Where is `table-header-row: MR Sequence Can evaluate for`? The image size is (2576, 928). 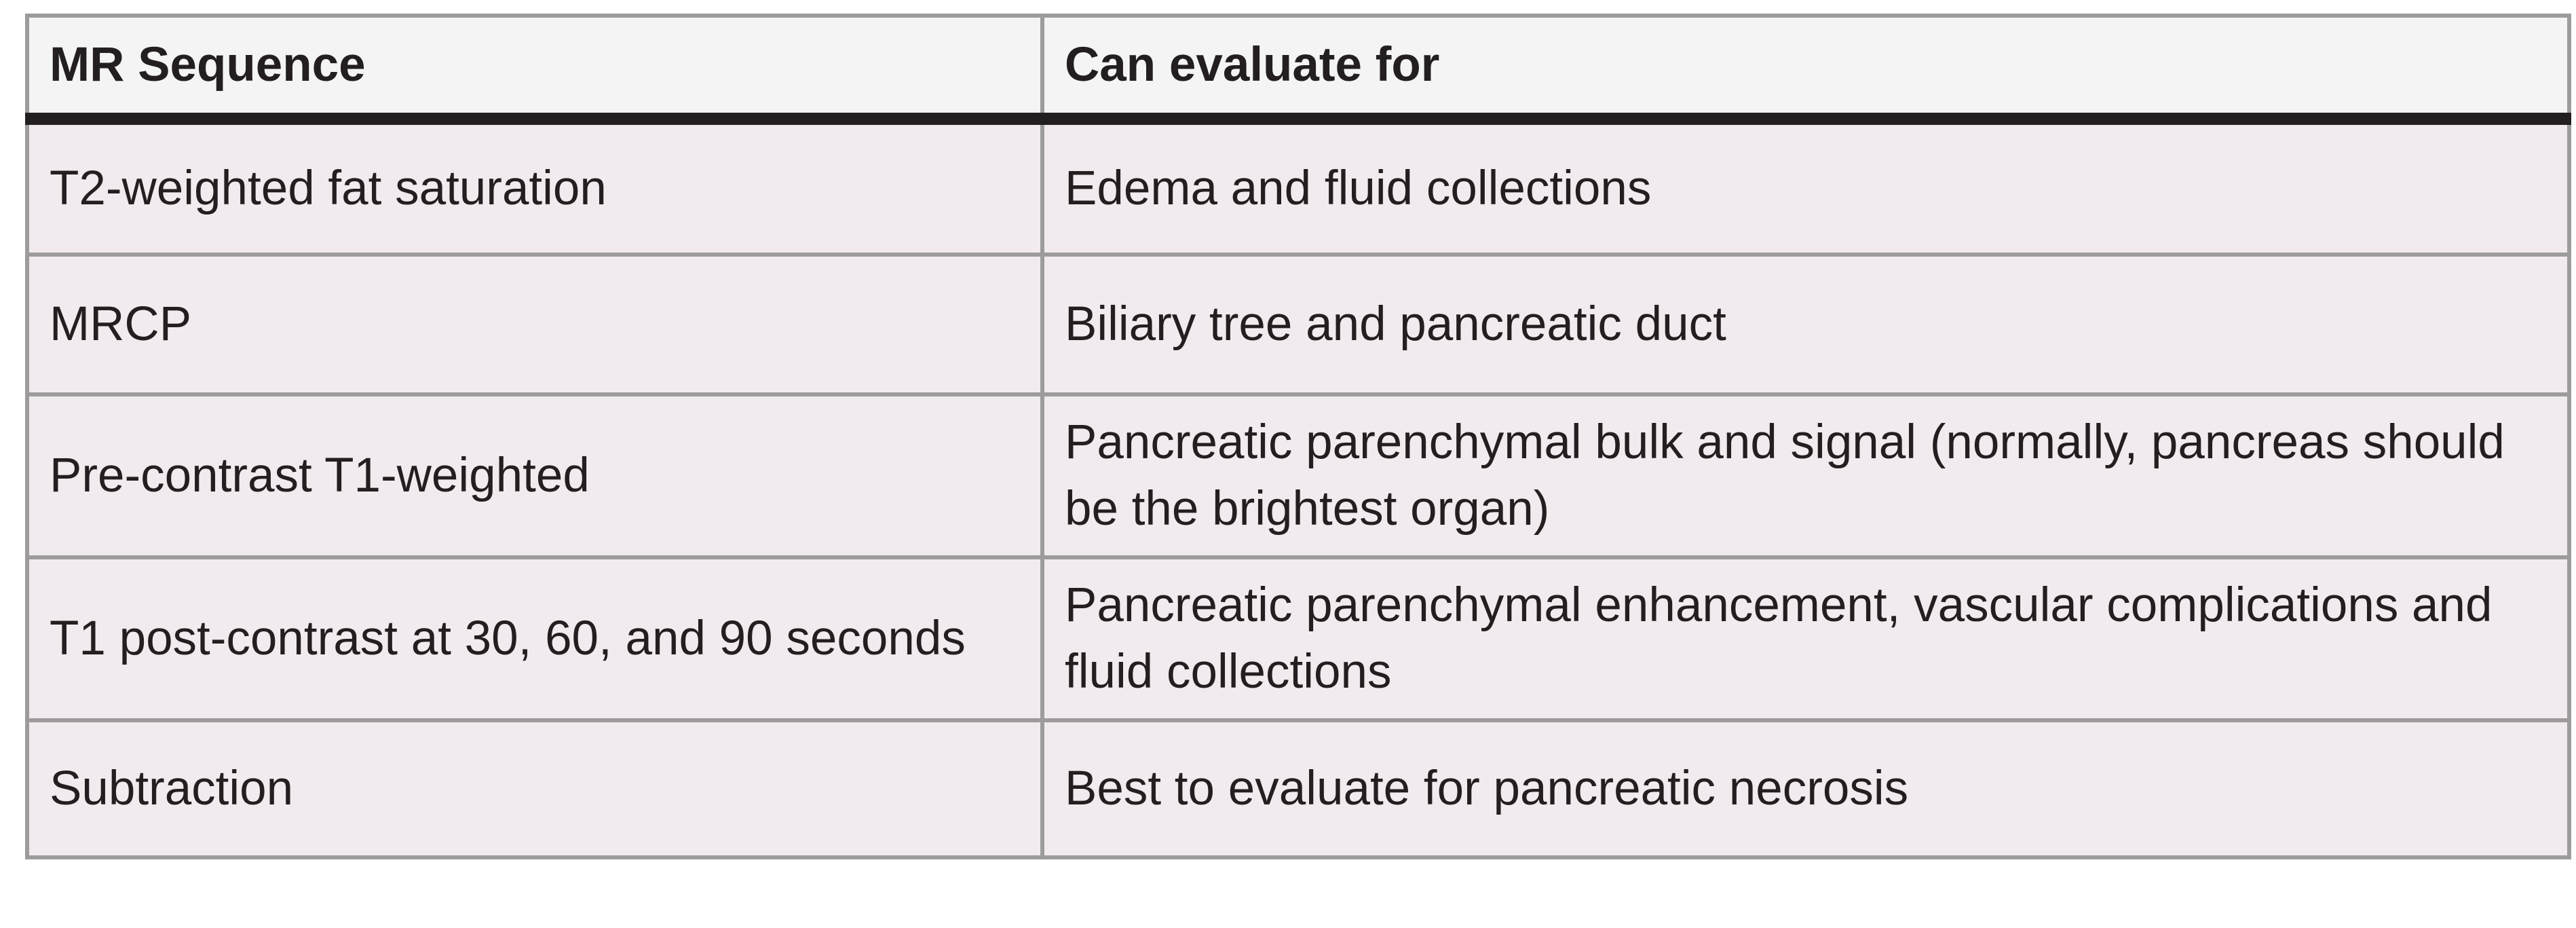
table-header-row: MR Sequence Can evaluate for is located at coordinates (1298, 69).